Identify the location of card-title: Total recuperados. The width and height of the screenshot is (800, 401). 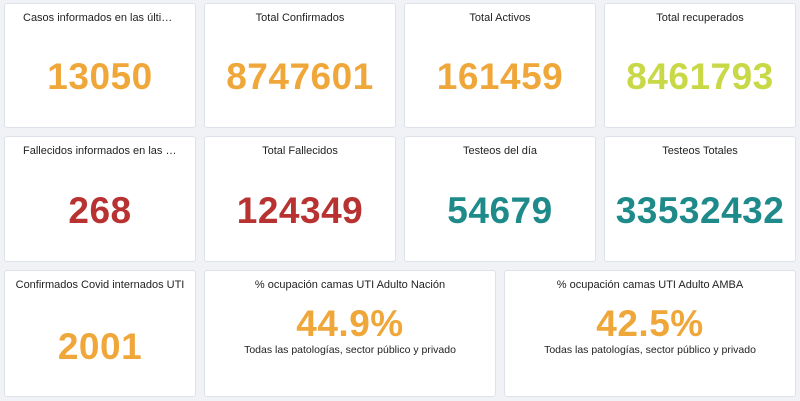
(700, 18).